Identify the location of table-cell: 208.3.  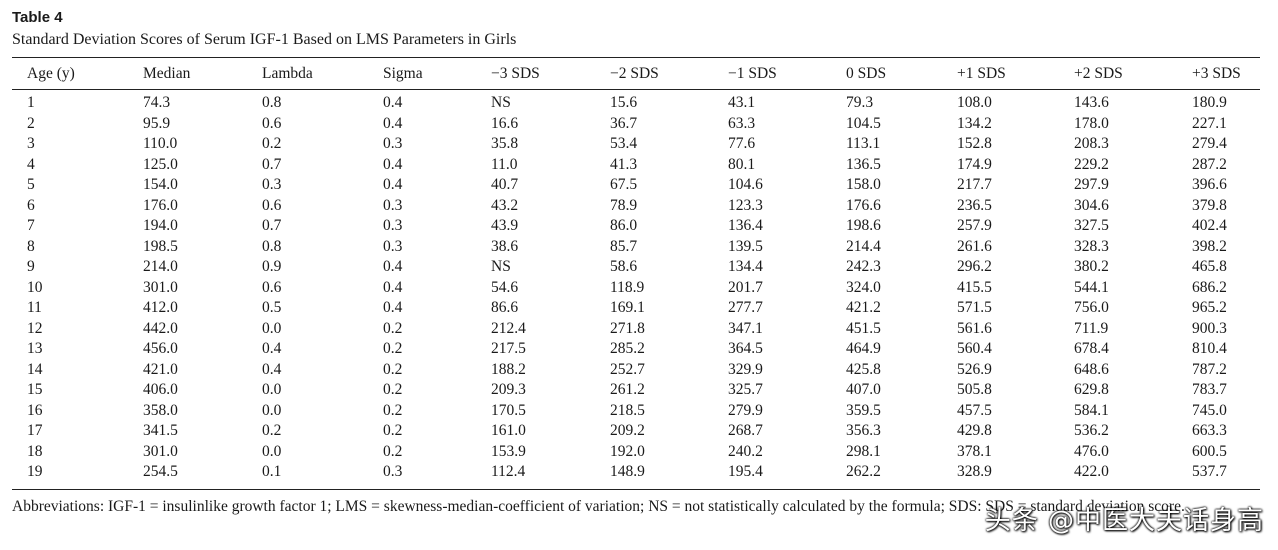
(1091, 143).